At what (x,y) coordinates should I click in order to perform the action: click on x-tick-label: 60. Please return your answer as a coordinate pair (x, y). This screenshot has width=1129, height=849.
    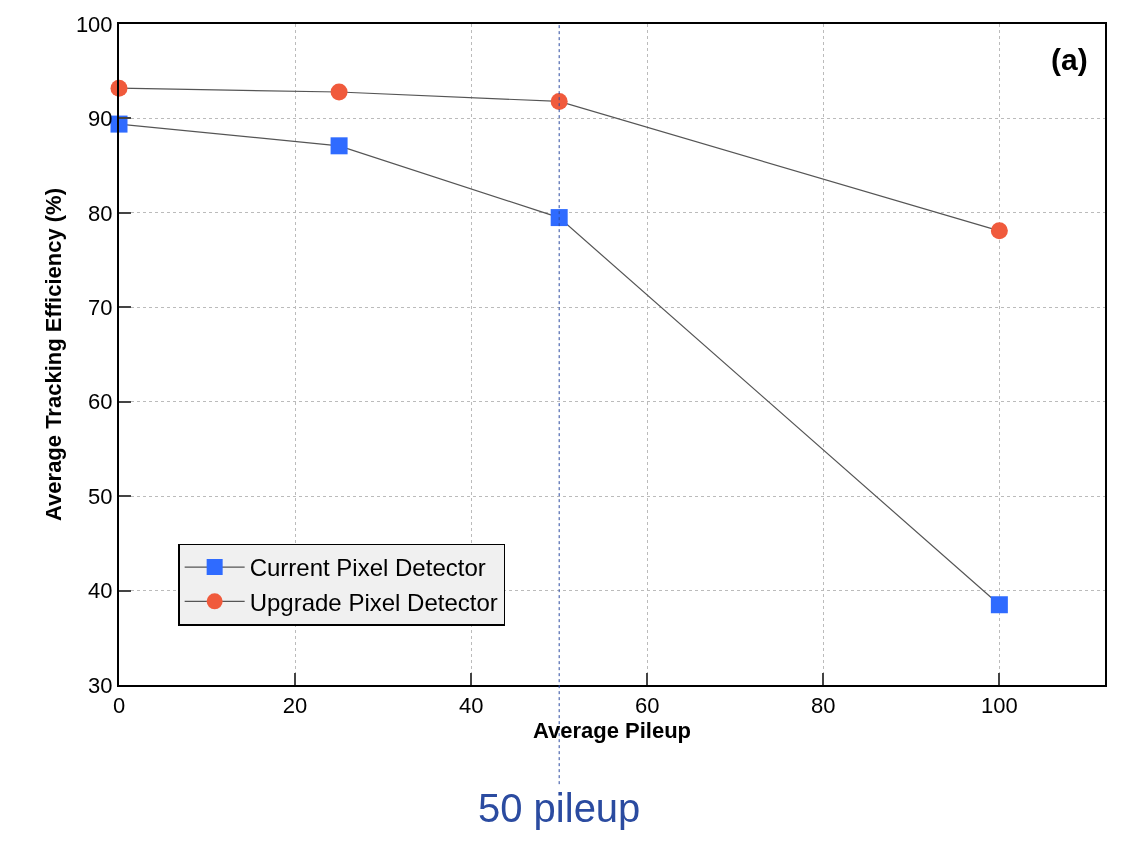
    Looking at the image, I should click on (647, 706).